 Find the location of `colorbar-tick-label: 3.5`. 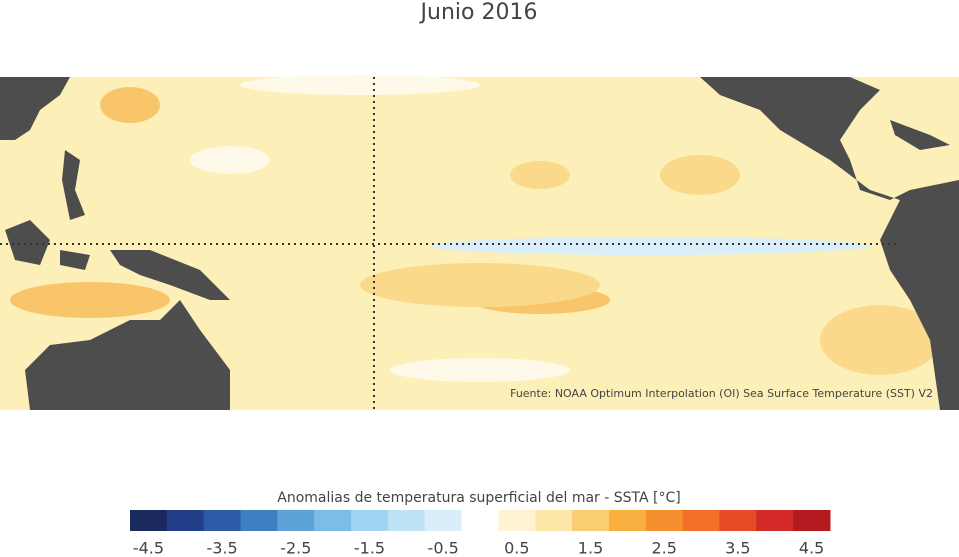

colorbar-tick-label: 3.5 is located at coordinates (737, 548).